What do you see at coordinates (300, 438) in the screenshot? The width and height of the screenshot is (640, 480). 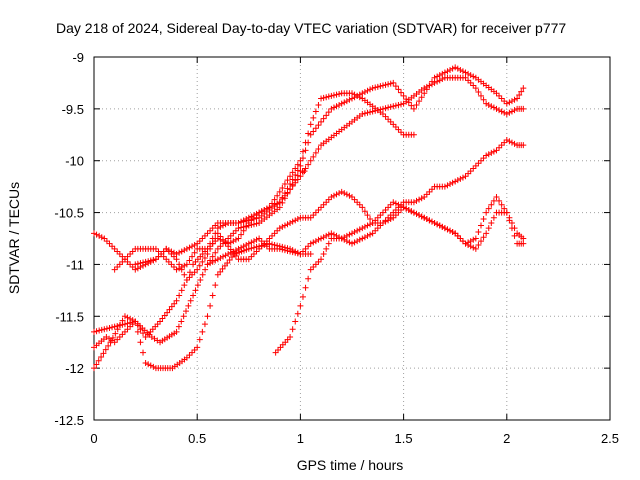 I see `x-tick-label: 1` at bounding box center [300, 438].